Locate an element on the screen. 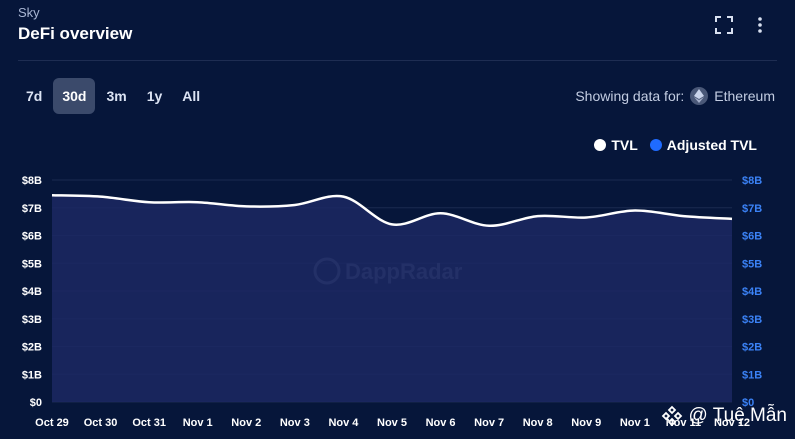  y-tick-label-right: $3B is located at coordinates (752, 320).